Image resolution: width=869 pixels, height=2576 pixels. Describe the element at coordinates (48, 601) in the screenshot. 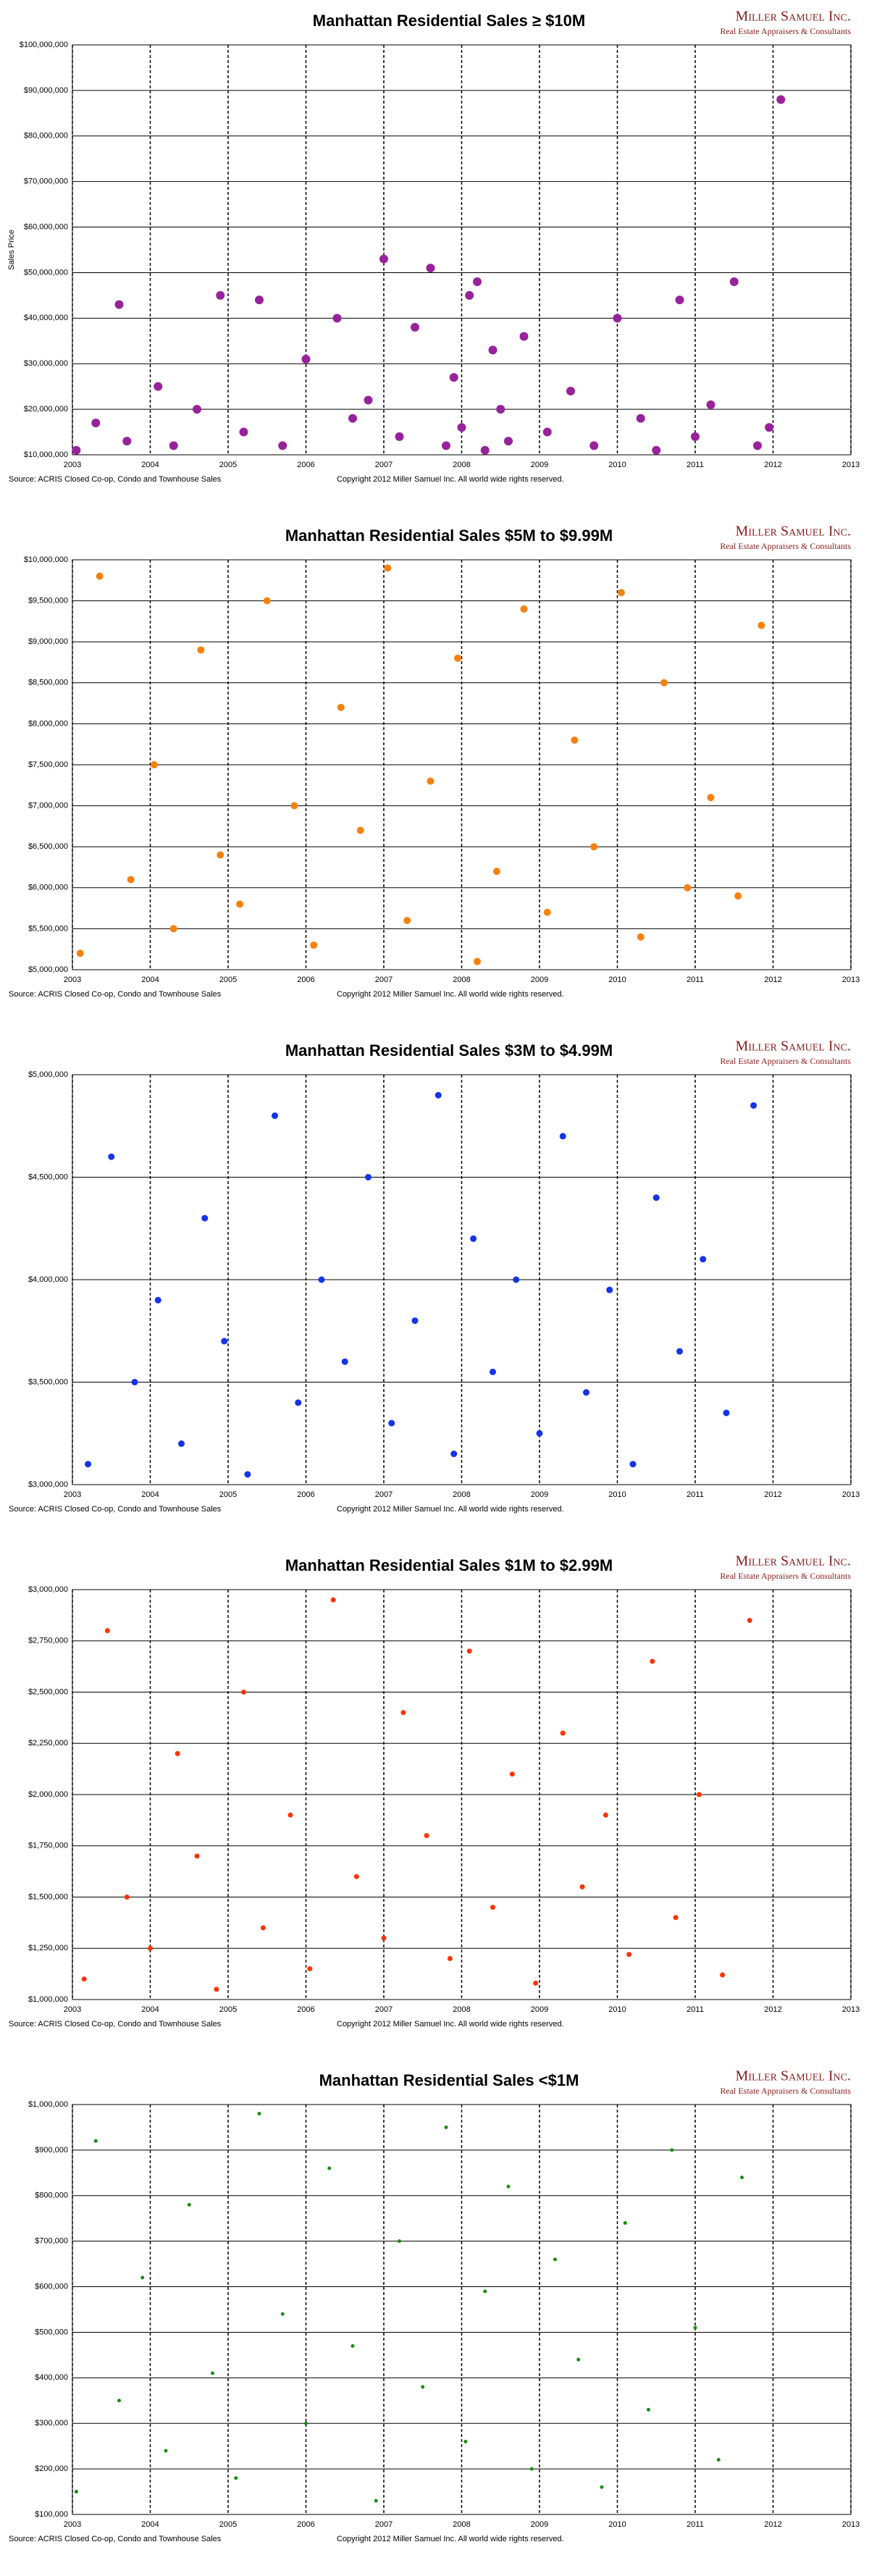

I see `y-tick-label: $9,500,000` at that location.